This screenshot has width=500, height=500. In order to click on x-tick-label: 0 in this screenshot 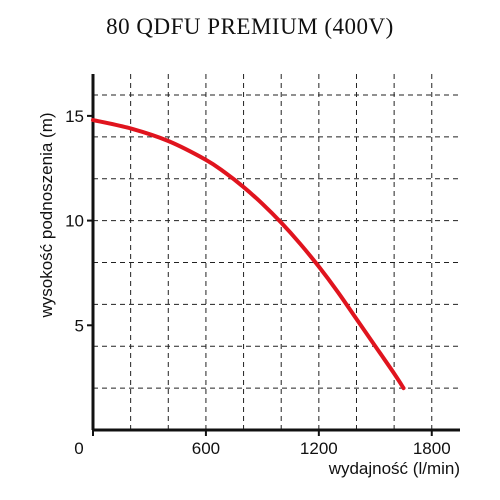, I will do `click(78, 448)`.